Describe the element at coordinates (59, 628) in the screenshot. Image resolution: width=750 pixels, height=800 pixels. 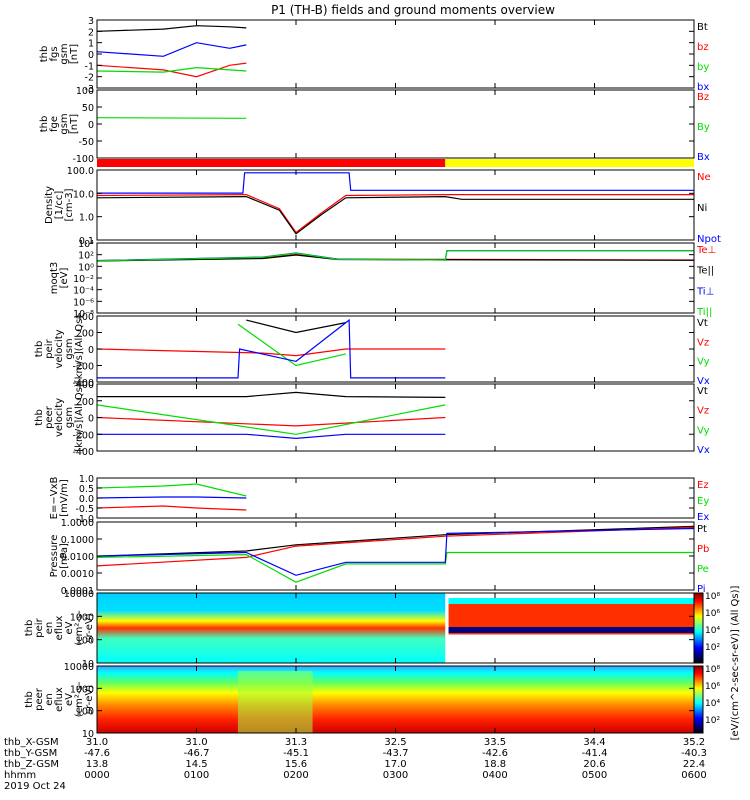
I see `peir_eflux-ylabel: eflux` at that location.